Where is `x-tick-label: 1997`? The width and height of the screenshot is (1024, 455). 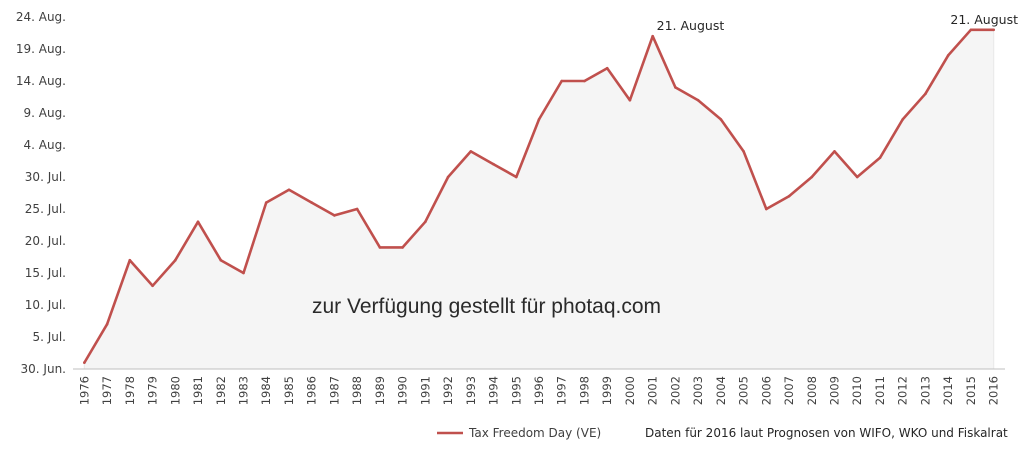 x-tick-label: 1997 is located at coordinates (562, 390).